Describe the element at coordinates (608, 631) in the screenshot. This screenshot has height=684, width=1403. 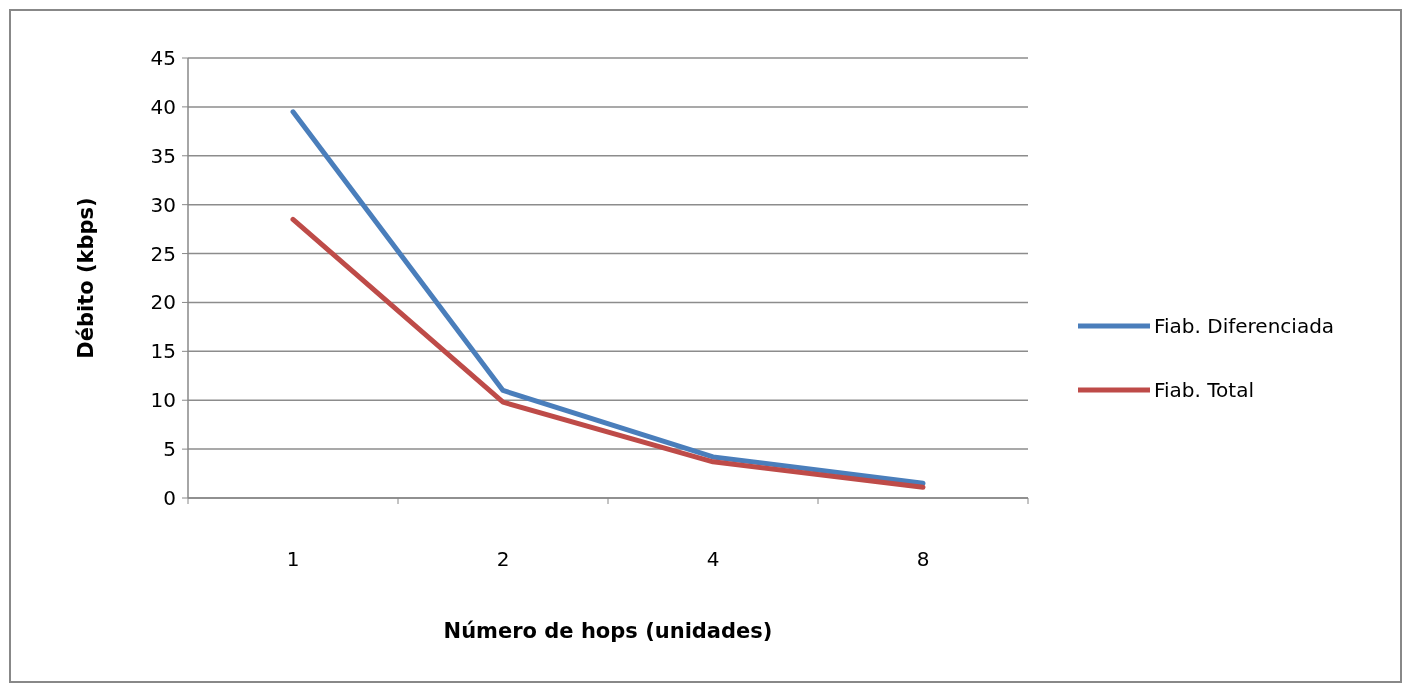
I see `x-axis-title: Número de hops (unidades)` at that location.